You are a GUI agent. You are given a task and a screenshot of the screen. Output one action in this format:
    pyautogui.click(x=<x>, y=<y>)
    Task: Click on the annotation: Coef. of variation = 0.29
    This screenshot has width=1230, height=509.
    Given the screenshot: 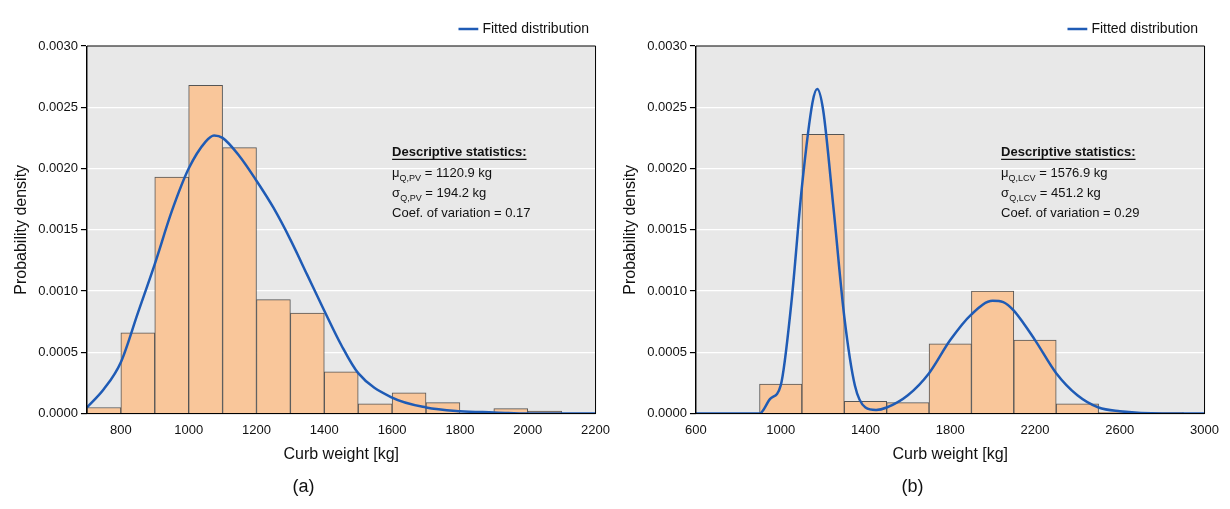 What is the action you would take?
    pyautogui.click(x=1070, y=213)
    